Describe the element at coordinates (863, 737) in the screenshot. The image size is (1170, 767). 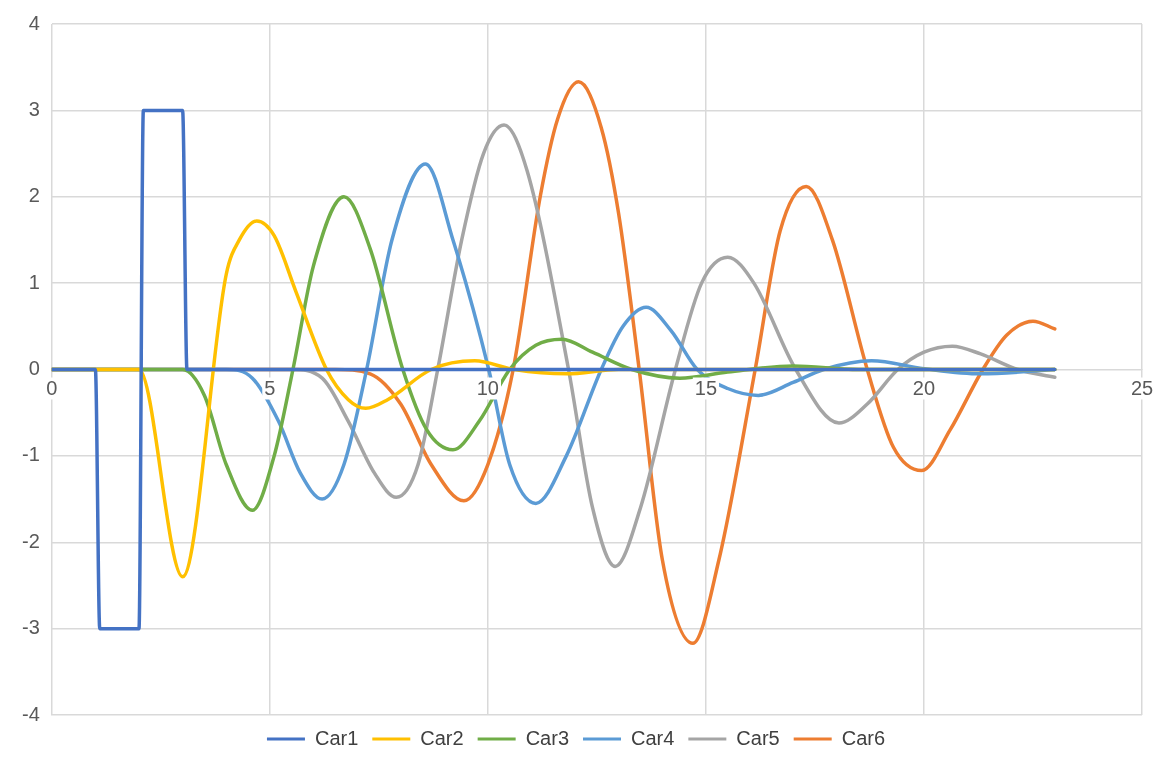
I see `legend-label: Car6` at that location.